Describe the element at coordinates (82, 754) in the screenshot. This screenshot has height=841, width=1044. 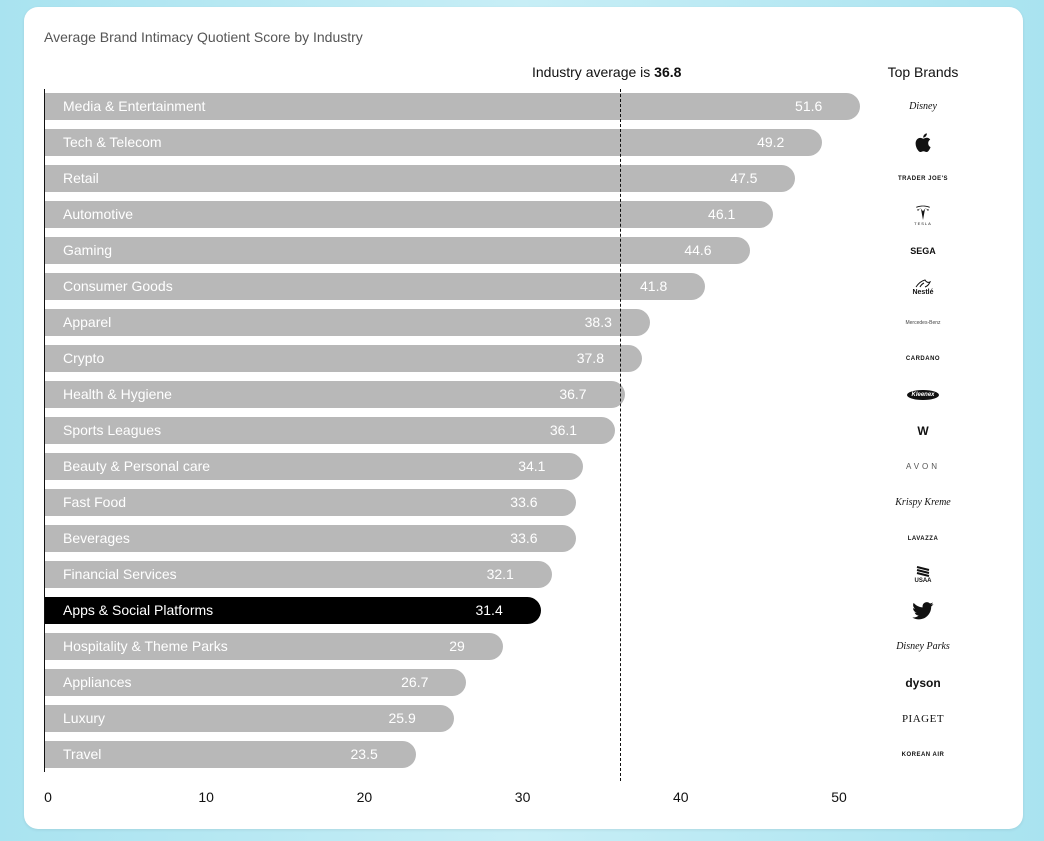
I see `bar-label-travel: Travel` at that location.